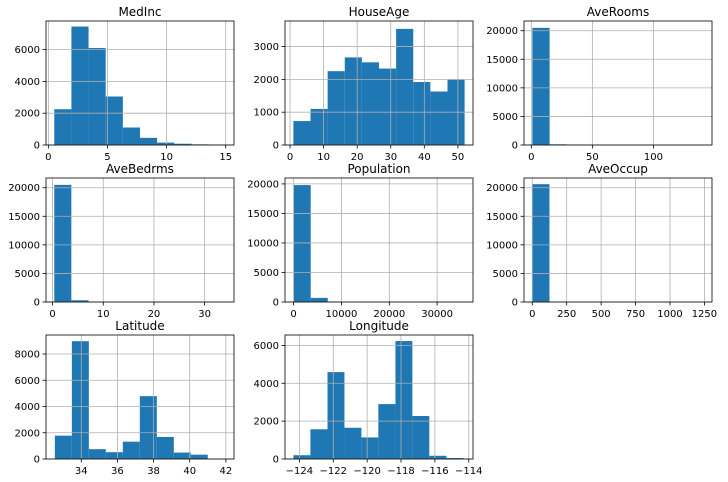  Describe the element at coordinates (263, 184) in the screenshot. I see `ytick-label-population-4: 20000` at that location.